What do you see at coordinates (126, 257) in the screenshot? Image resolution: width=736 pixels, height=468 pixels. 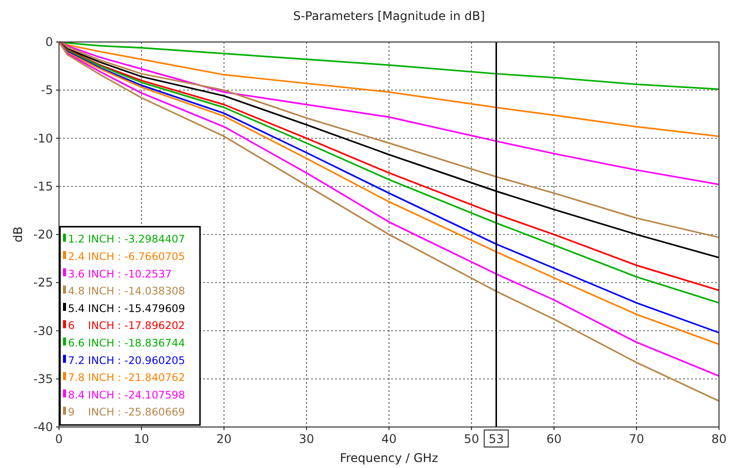 I see `legend-label: 2.4 INCH : -6.7660705` at bounding box center [126, 257].